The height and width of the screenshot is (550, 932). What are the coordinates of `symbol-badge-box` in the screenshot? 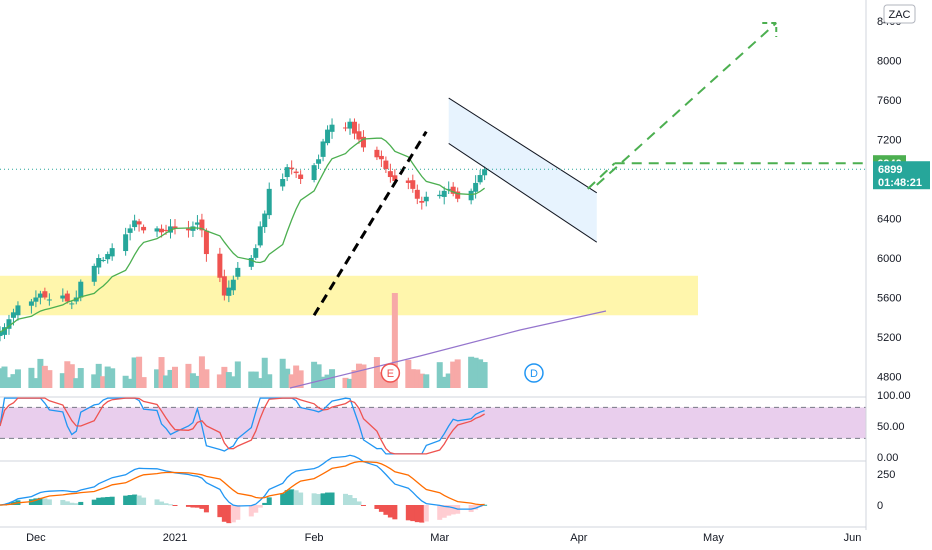 It's located at (899, 14).